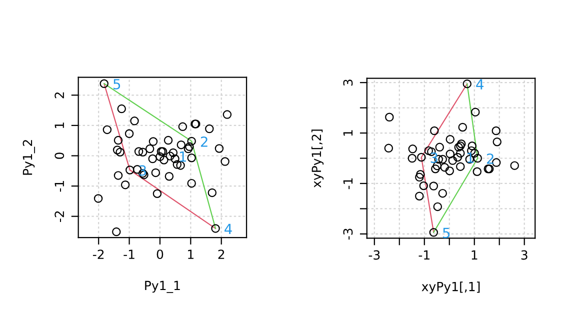 Image resolution: width=576 pixels, height=336 pixels. I want to click on x-axis-title: xyPy1[,1], so click(451, 288).